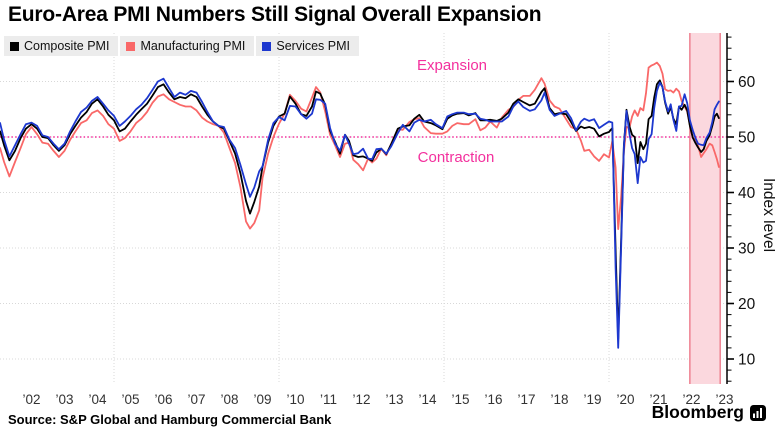  I want to click on x-tick-label: ’02, so click(31, 399).